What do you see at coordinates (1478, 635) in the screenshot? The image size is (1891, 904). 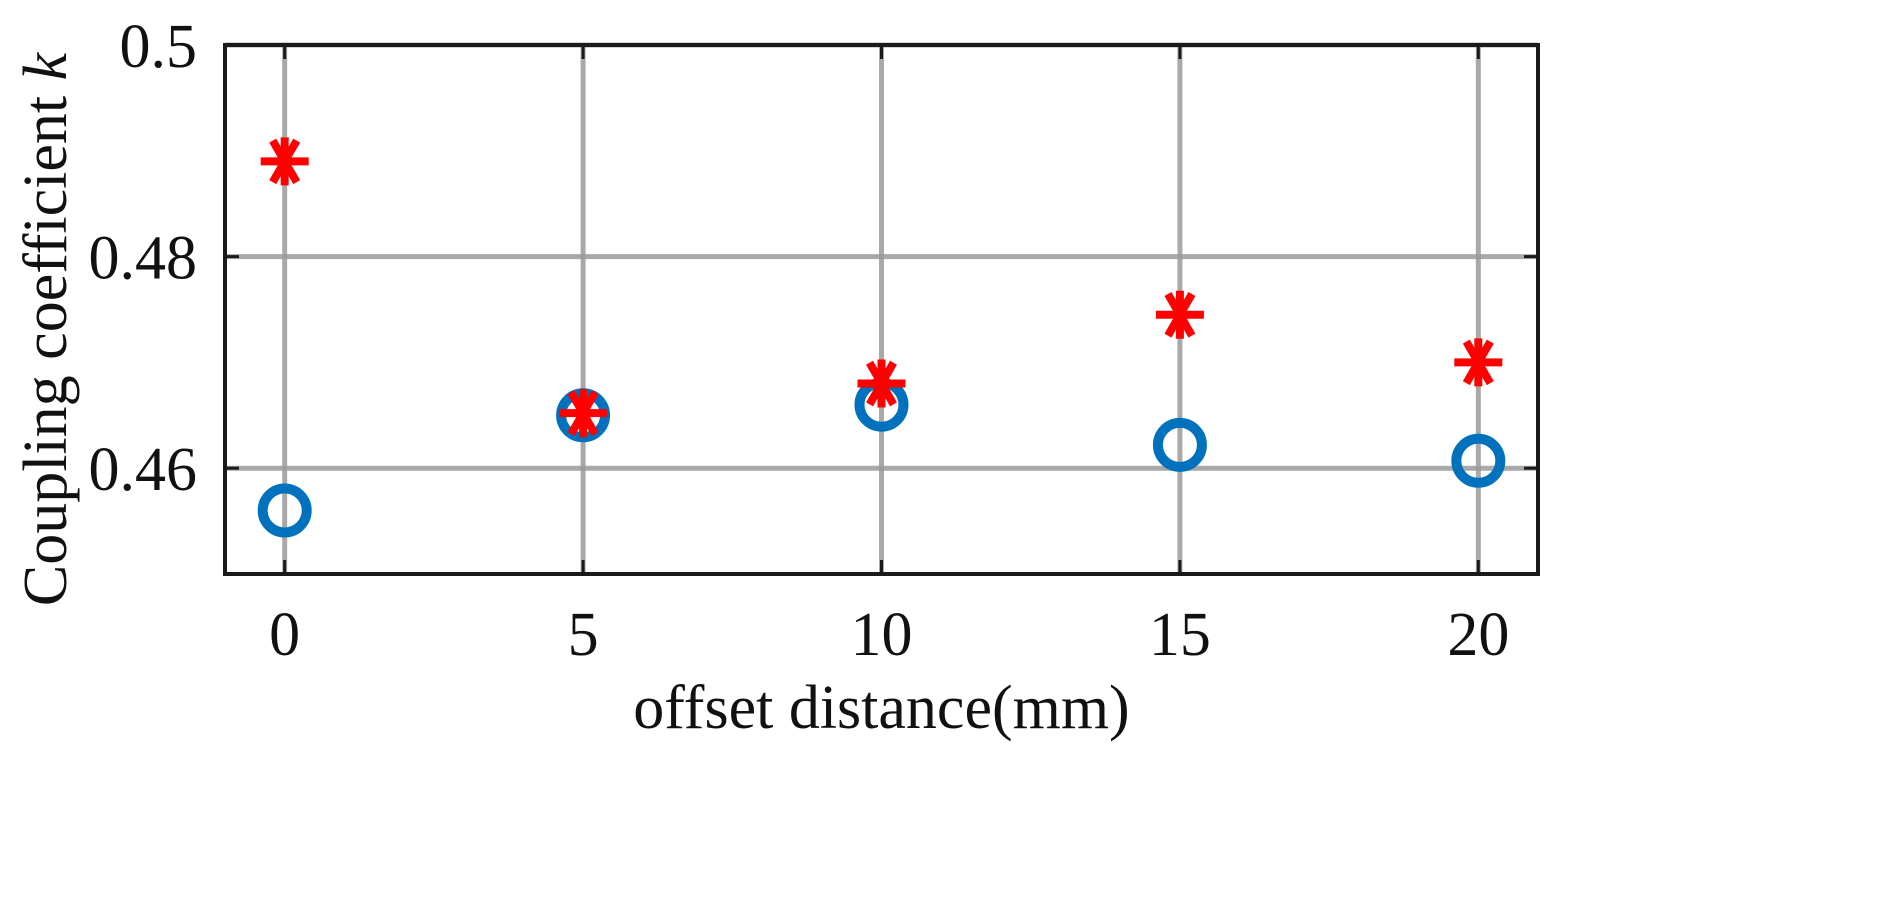 I see `x-tick-label: 20` at bounding box center [1478, 635].